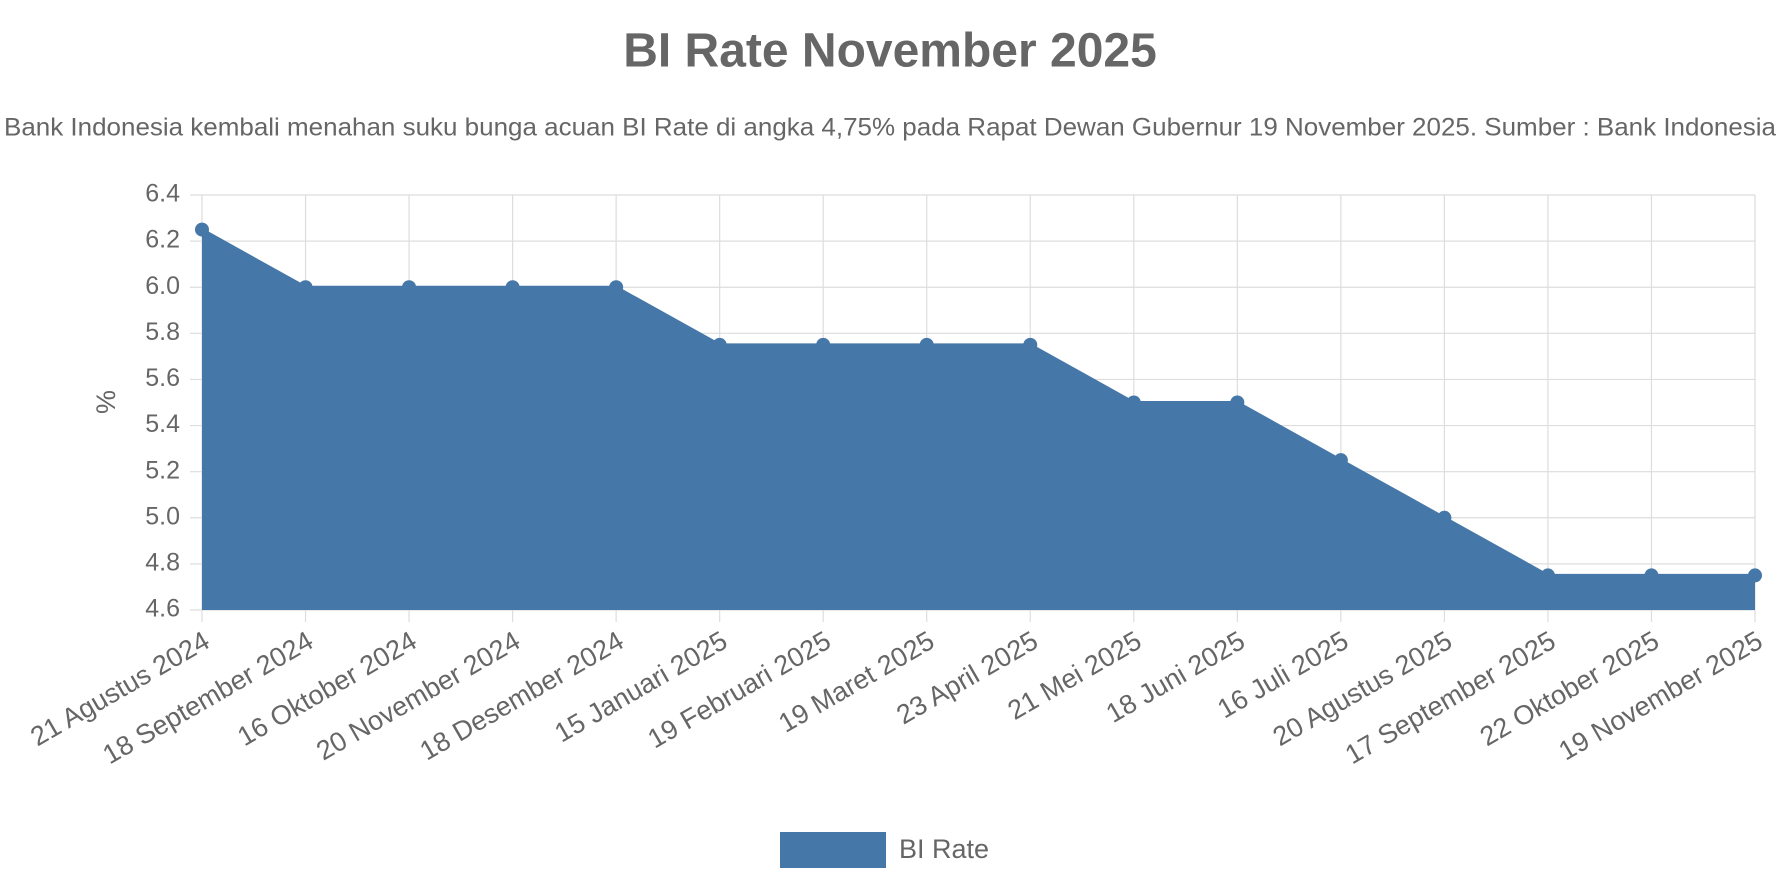 This screenshot has width=1780, height=890. Describe the element at coordinates (944, 849) in the screenshot. I see `legend-label: BI Rate` at that location.